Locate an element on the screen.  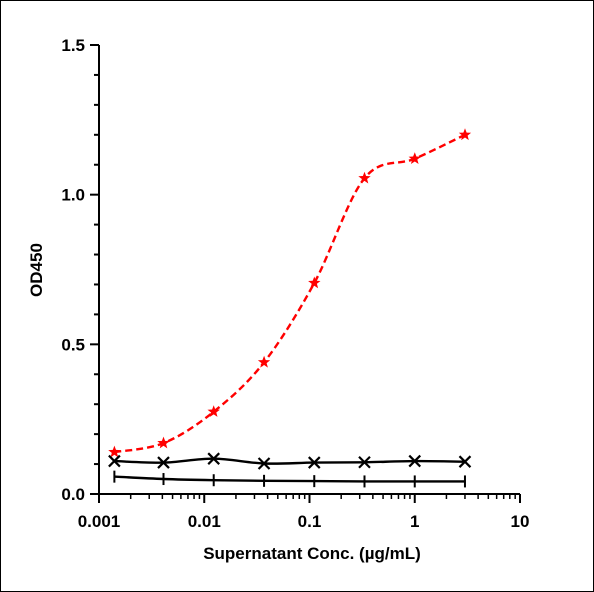
y-tick-label: 0.5 is located at coordinates (73, 344).